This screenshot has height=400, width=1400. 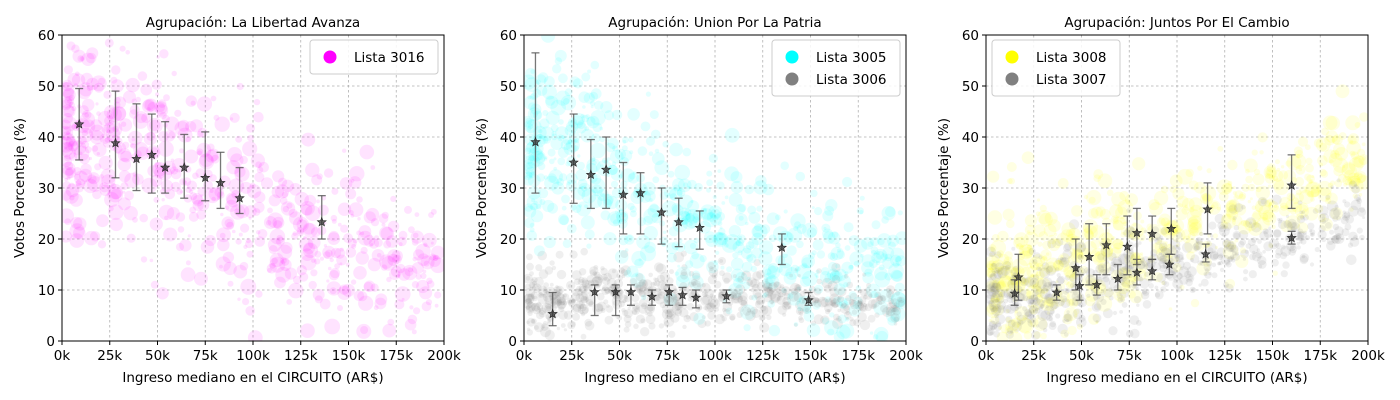 What do you see at coordinates (986, 356) in the screenshot?
I see `x-tick-label: 0k` at bounding box center [986, 356].